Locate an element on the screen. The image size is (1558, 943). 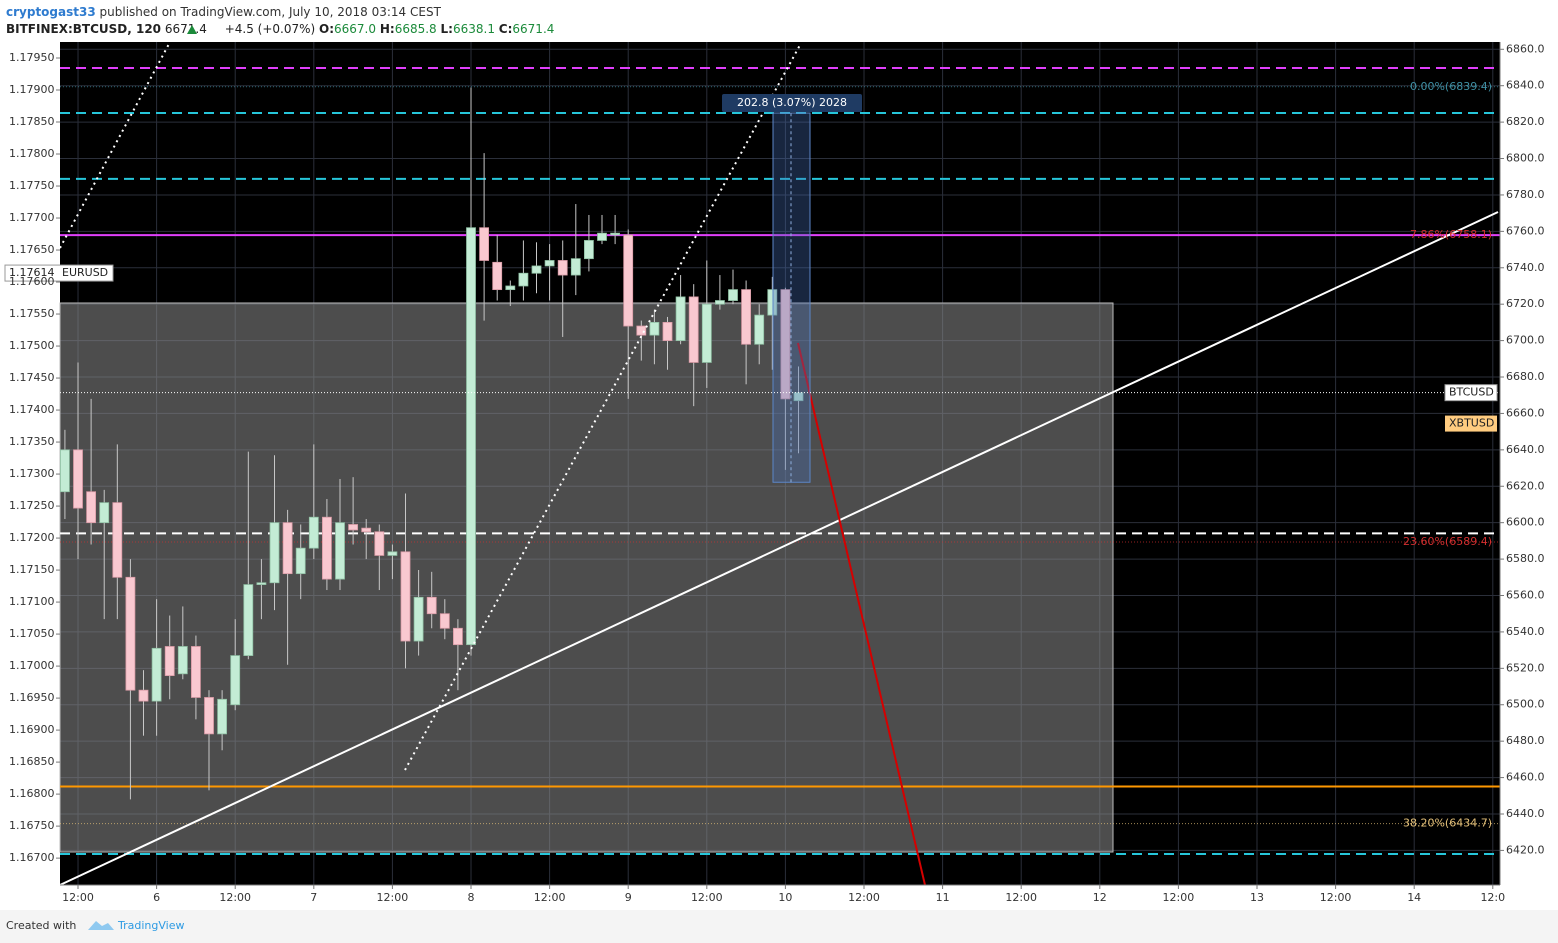
y-tick-label: 6620.0 is located at coordinates (1525, 485).